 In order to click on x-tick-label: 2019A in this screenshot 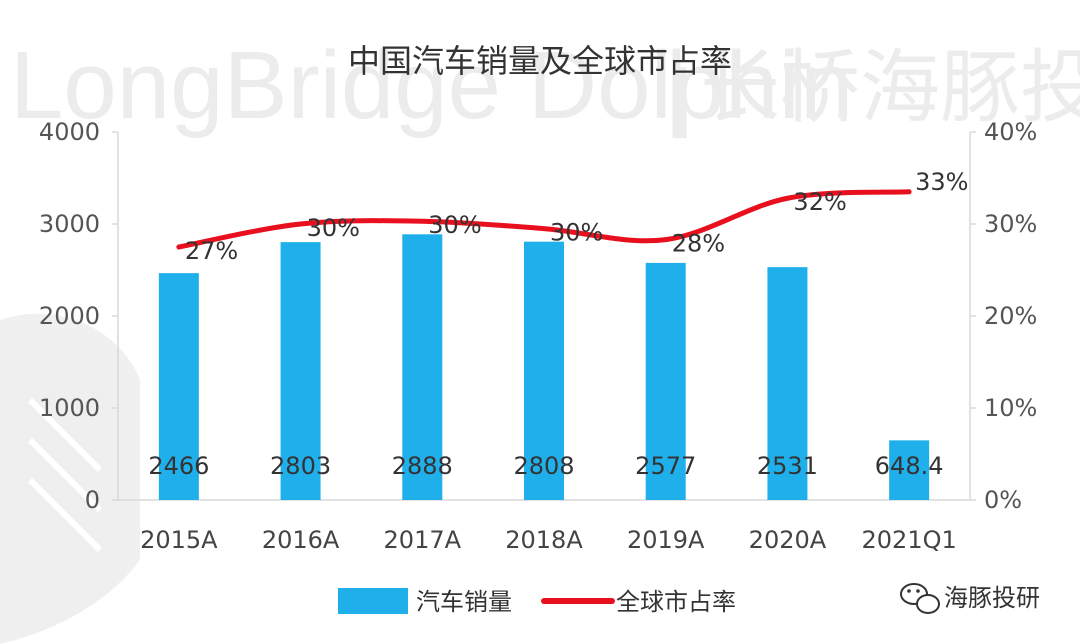, I will do `click(666, 540)`.